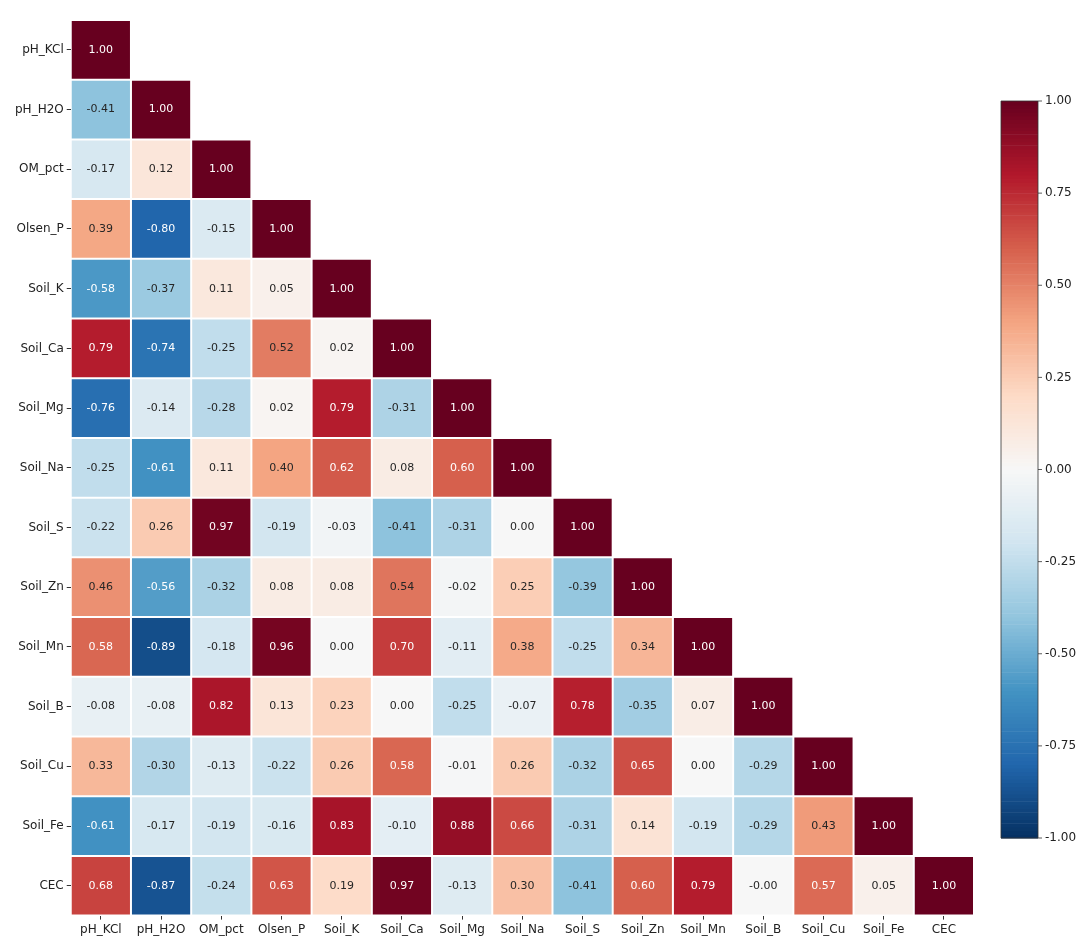 Image resolution: width=1078 pixels, height=936 pixels. Describe the element at coordinates (42, 765) in the screenshot. I see `y-tick-label: Soil_Cu` at that location.